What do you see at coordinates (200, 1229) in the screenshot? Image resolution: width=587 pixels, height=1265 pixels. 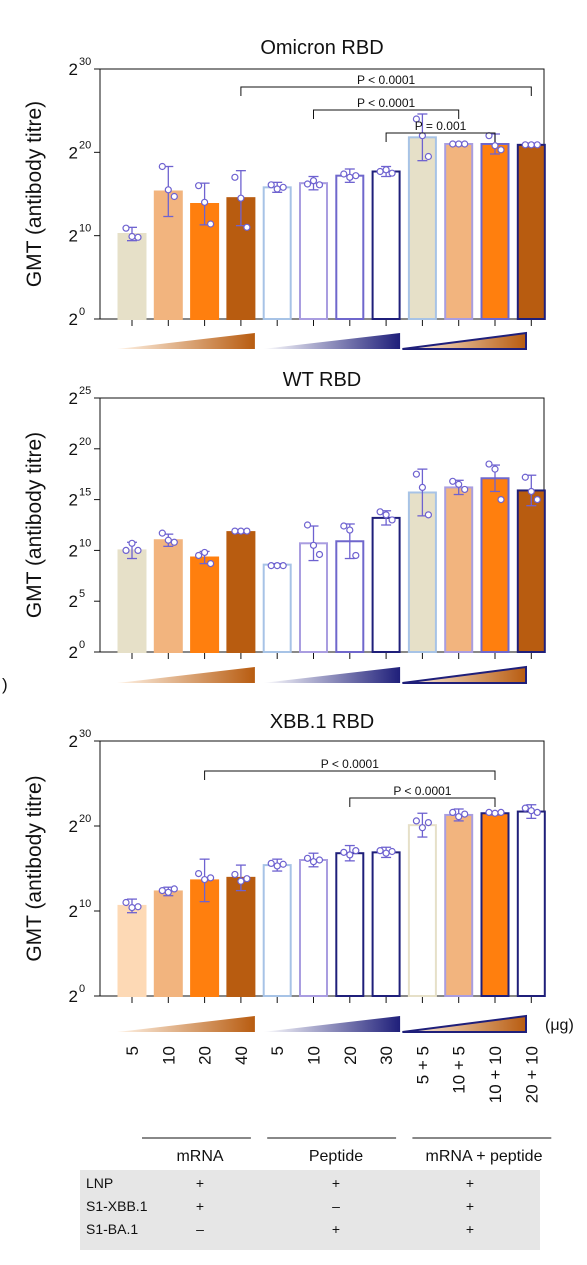 I see `table-cell: –` at bounding box center [200, 1229].